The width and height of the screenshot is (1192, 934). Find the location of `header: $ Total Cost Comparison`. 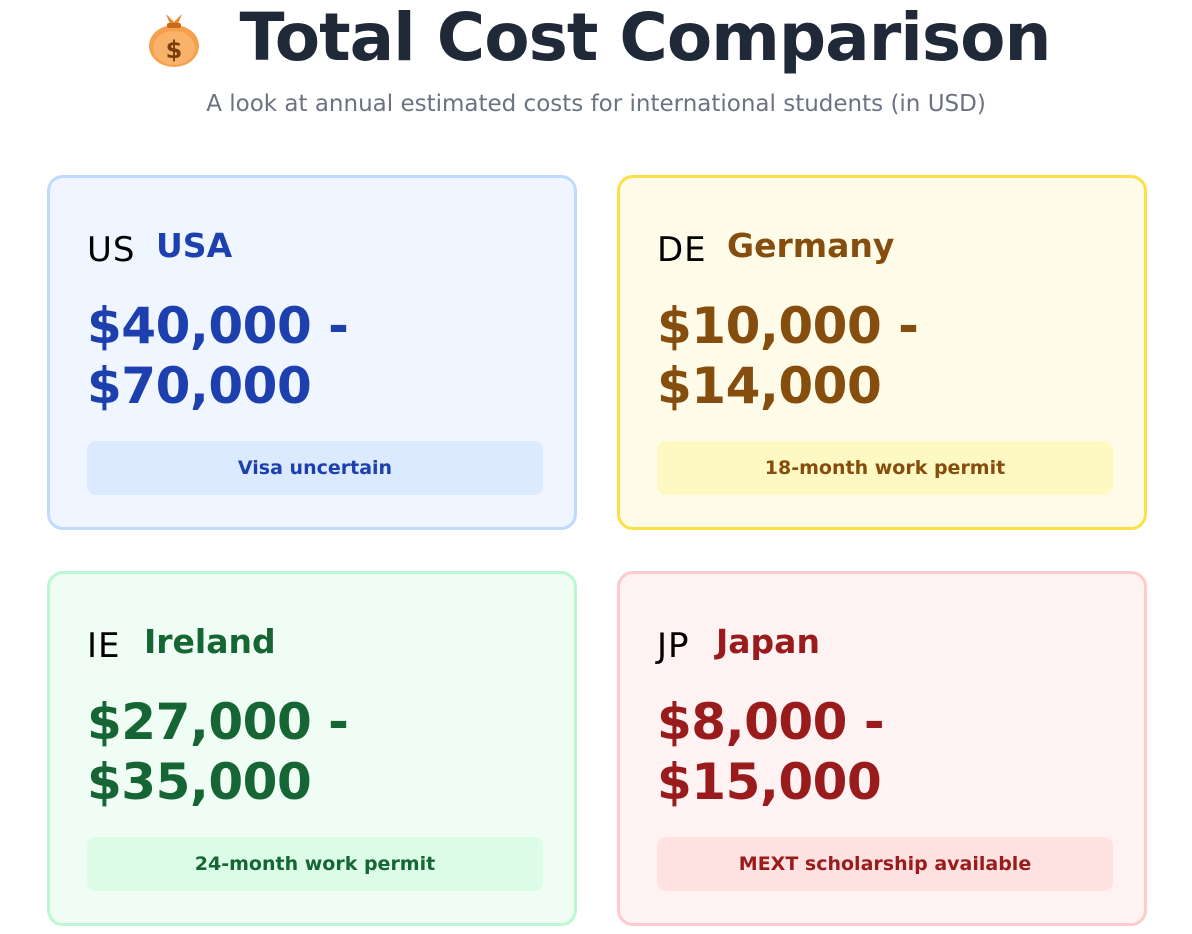

header: $ Total Cost Comparison is located at coordinates (596, 38).